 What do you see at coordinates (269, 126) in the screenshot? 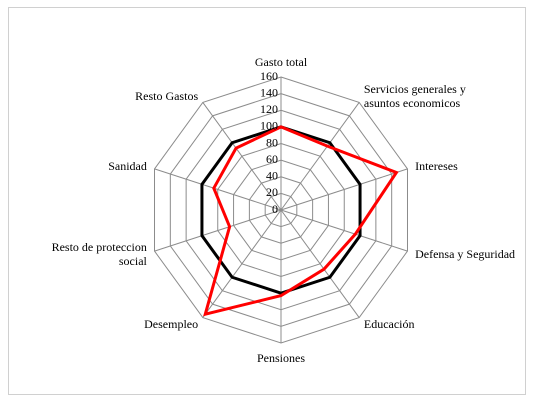
I see `tick-label: 100` at bounding box center [269, 126].